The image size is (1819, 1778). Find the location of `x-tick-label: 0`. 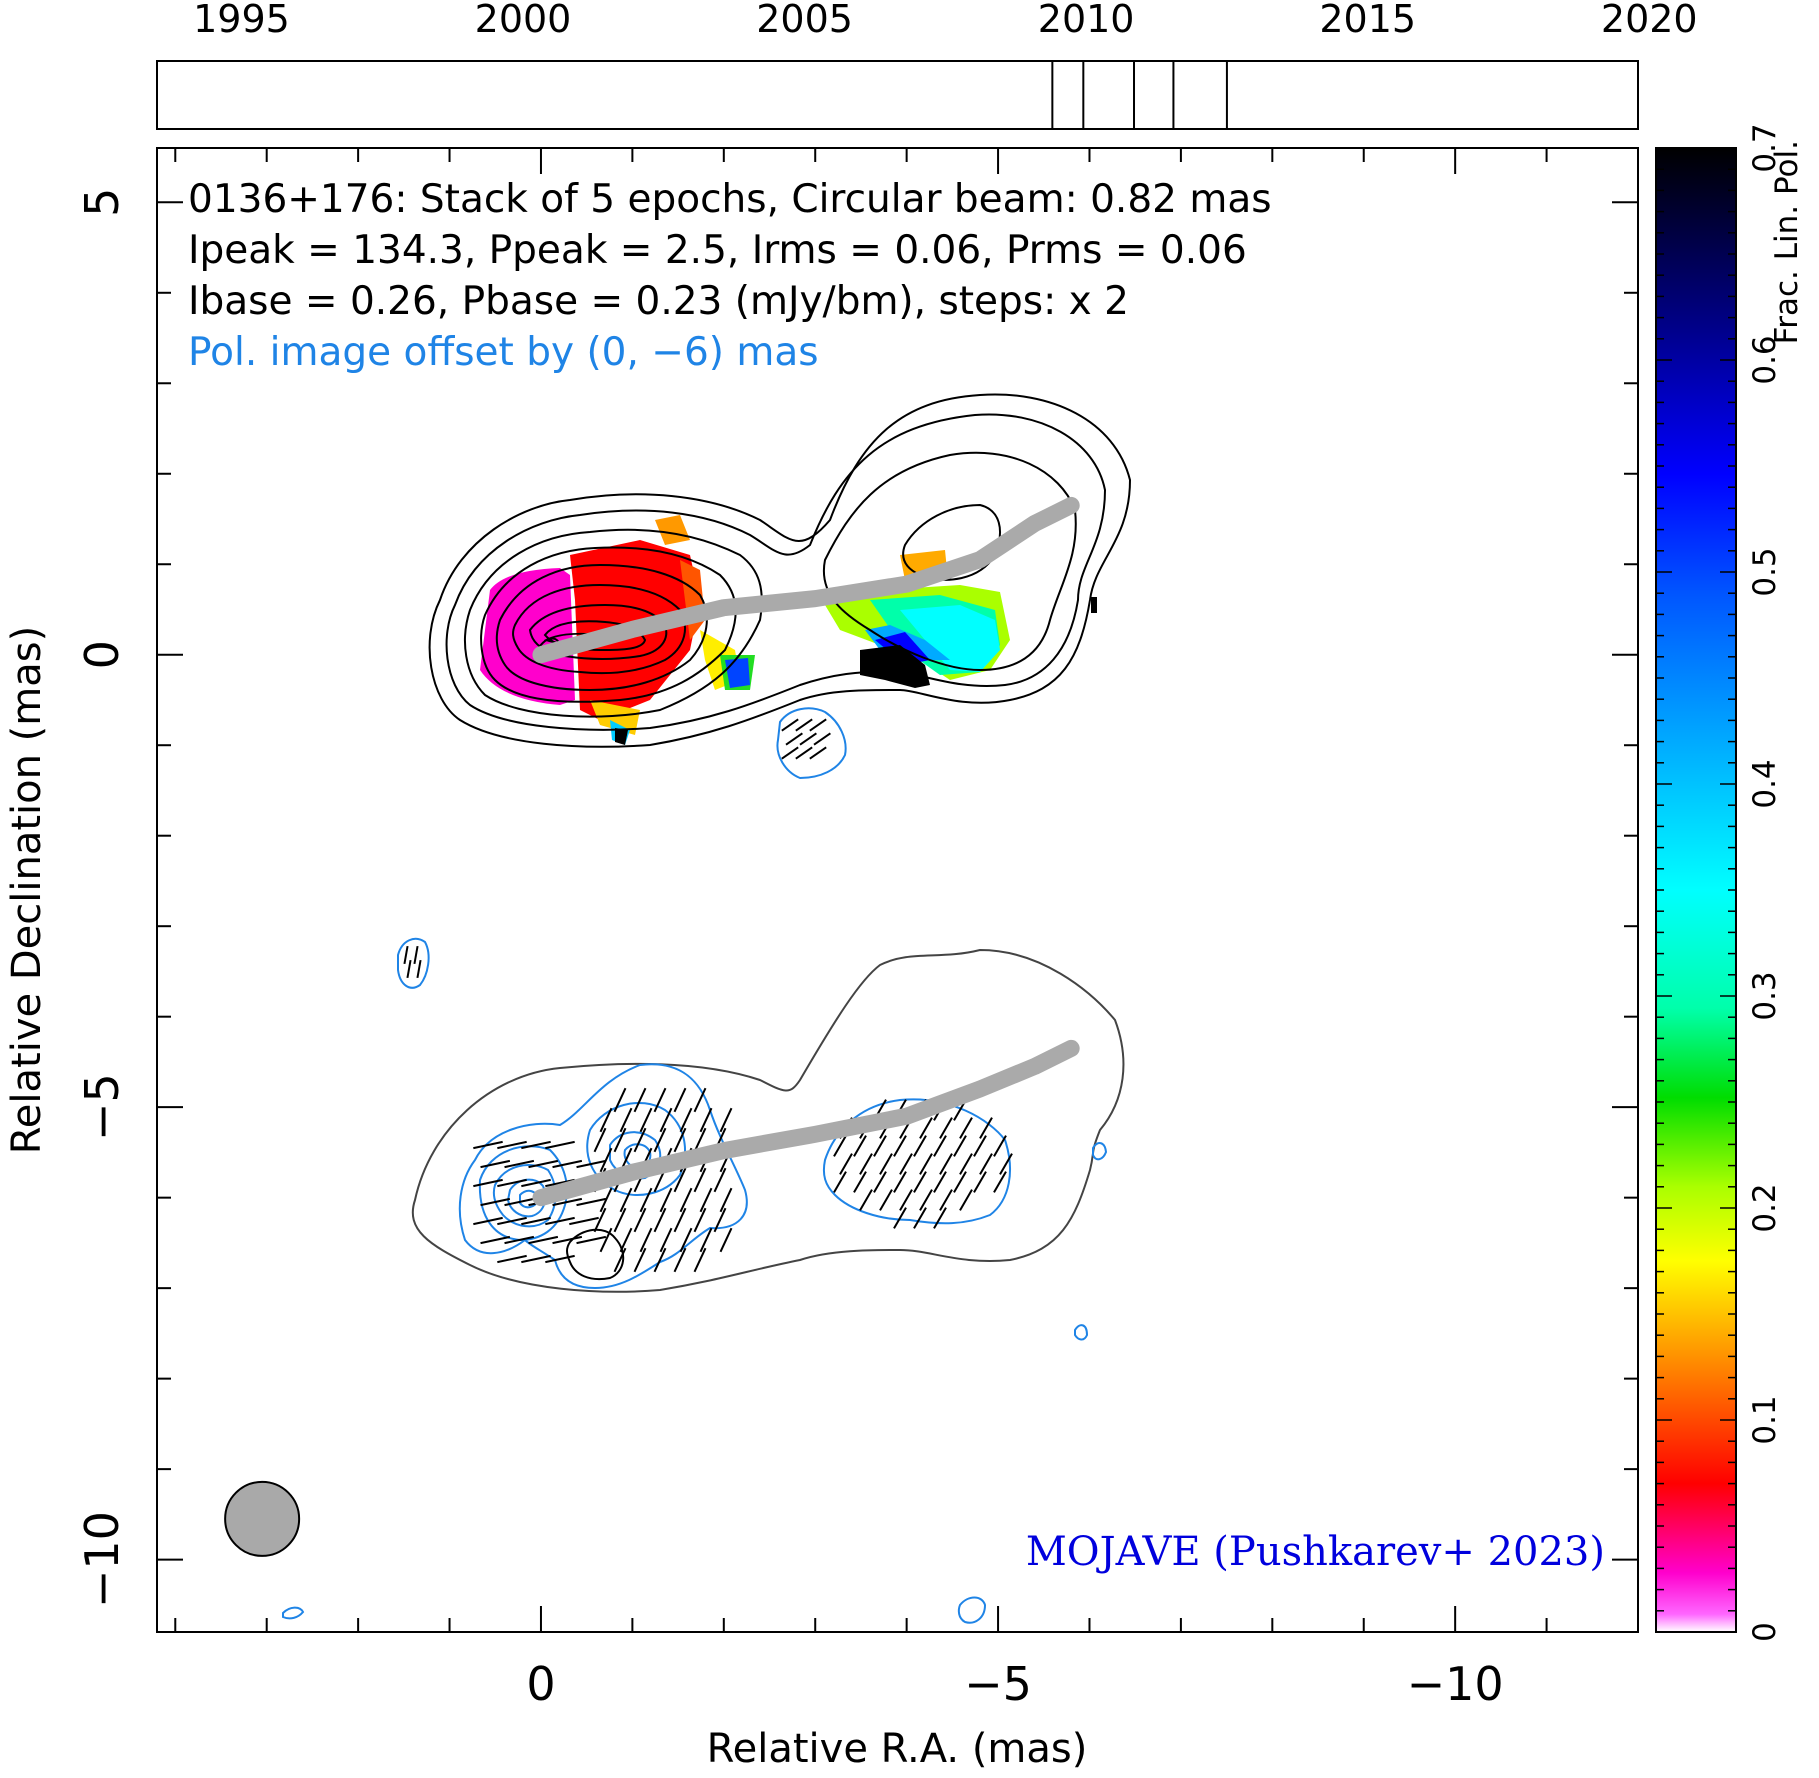

x-tick-label: 0 is located at coordinates (540, 1684).